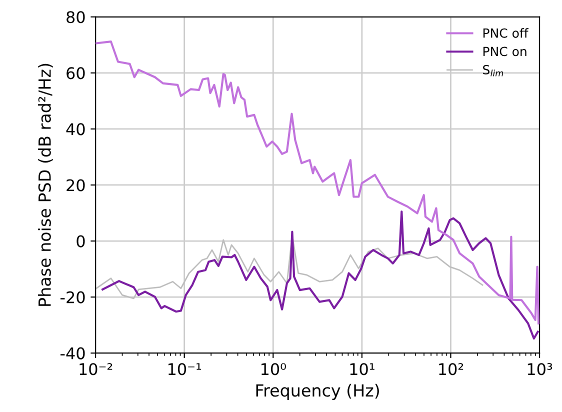 The width and height of the screenshot is (562, 412). Describe the element at coordinates (80, 241) in the screenshot. I see `y-tick-label: 0` at that location.